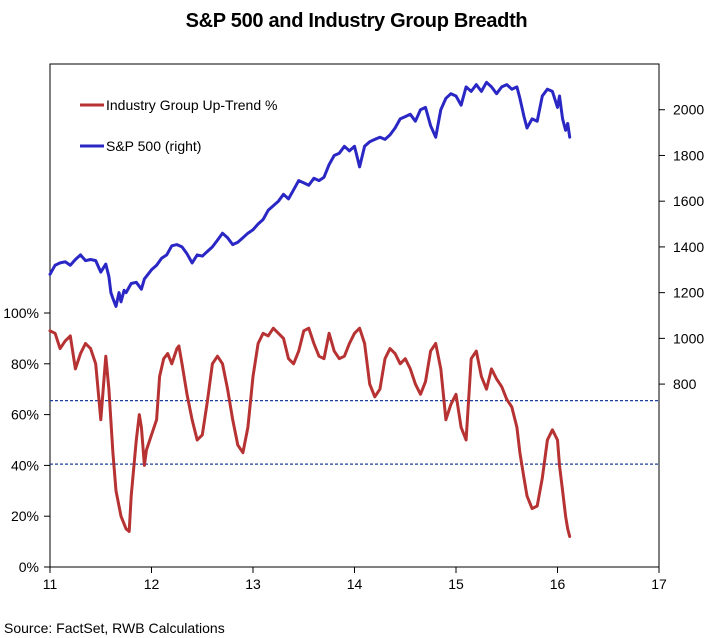 This screenshot has width=713, height=638. Describe the element at coordinates (688, 338) in the screenshot. I see `y-right-tick-label: 1000` at that location.